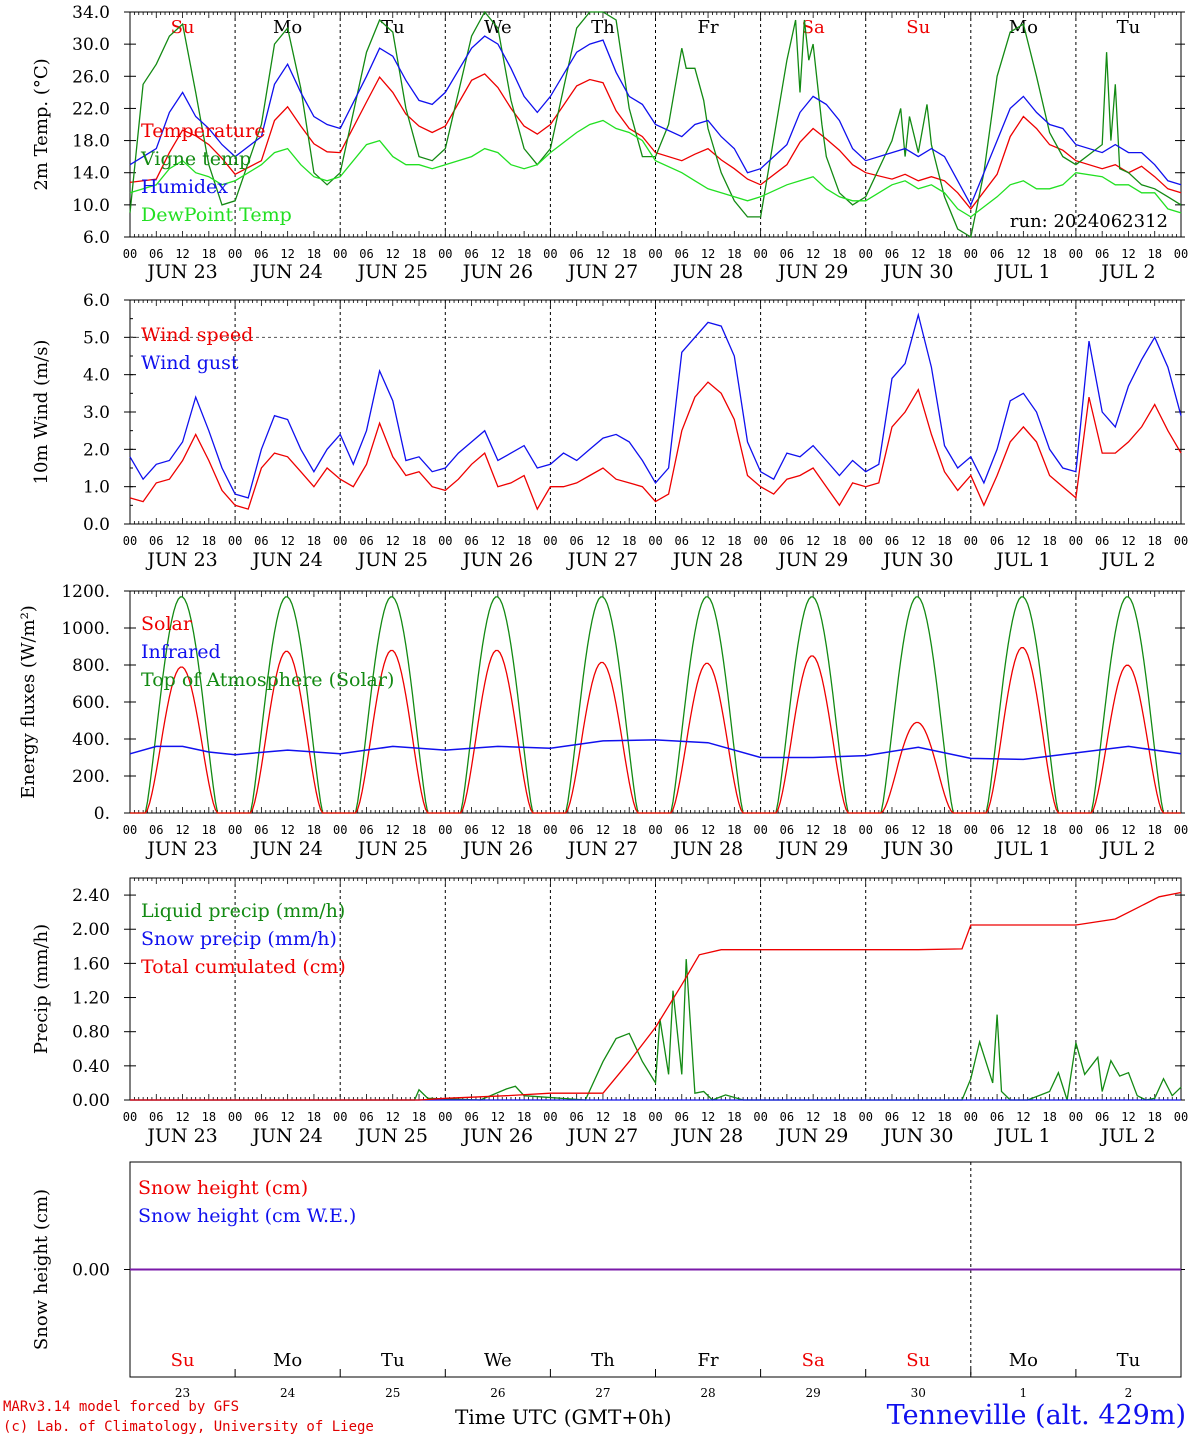 This screenshot has height=1440, width=1194. What do you see at coordinates (239, 939) in the screenshot?
I see `legend-entry: Snow precip (mm/h)` at bounding box center [239, 939].